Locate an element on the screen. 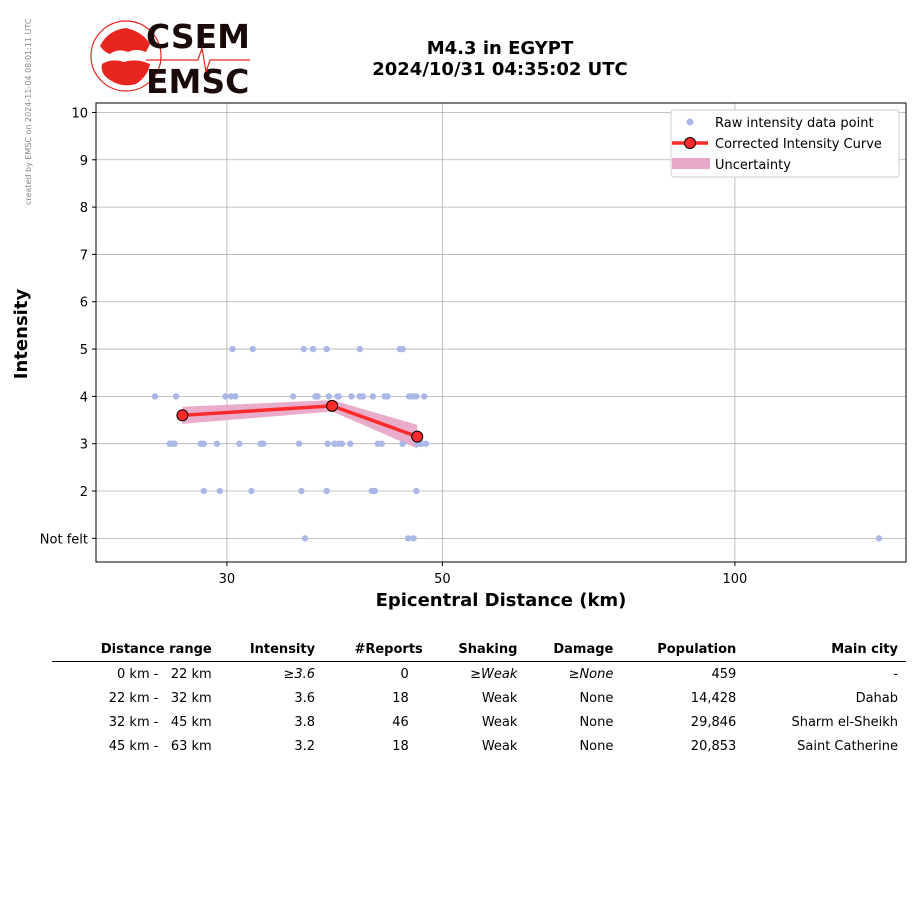 The width and height of the screenshot is (915, 905). legend-uncertainty-label: Uncertainty is located at coordinates (753, 165).